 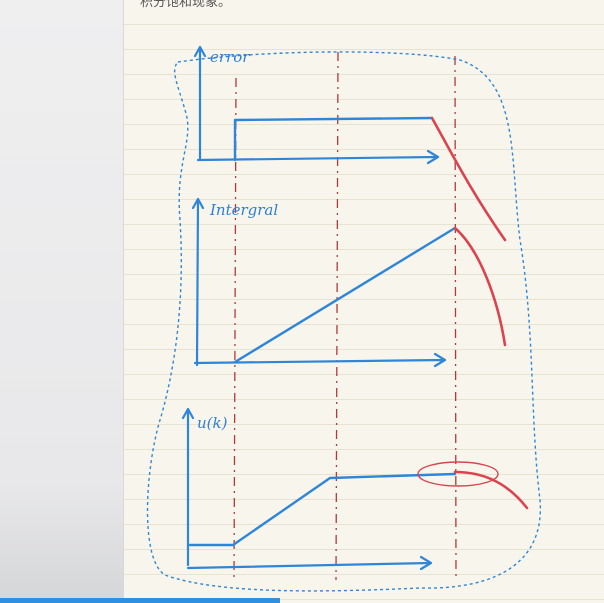 I want to click on note-text: 积分饱和现象。, so click(x=186, y=5).